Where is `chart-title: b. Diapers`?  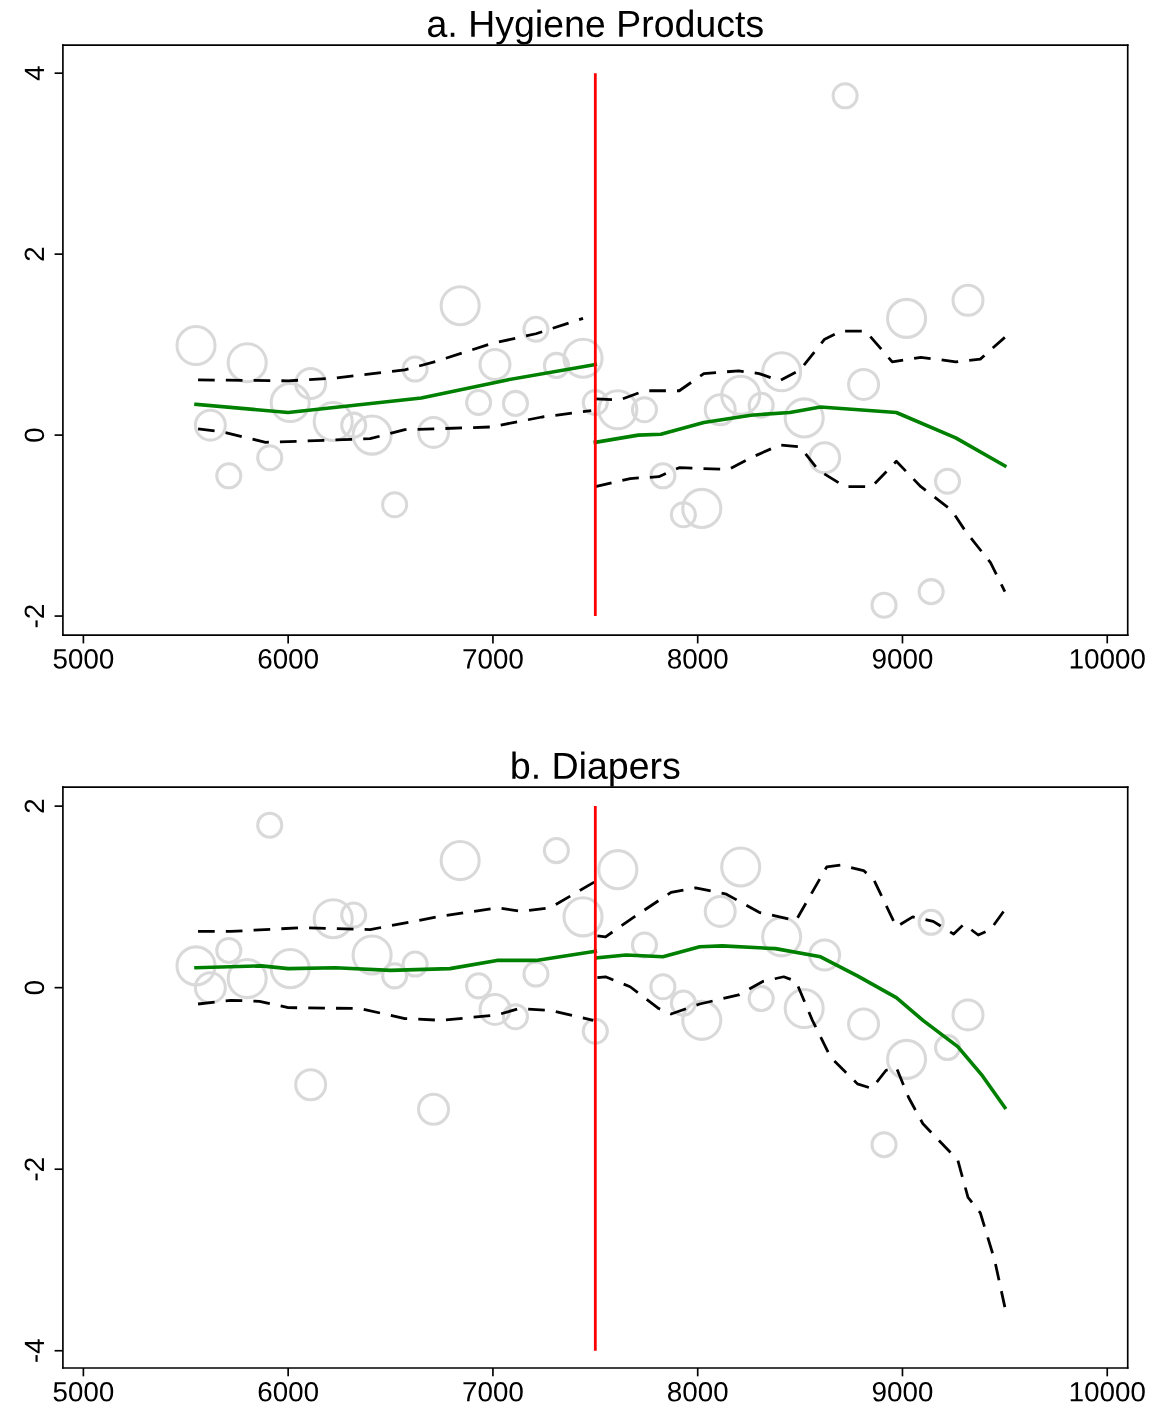
chart-title: b. Diapers is located at coordinates (596, 769).